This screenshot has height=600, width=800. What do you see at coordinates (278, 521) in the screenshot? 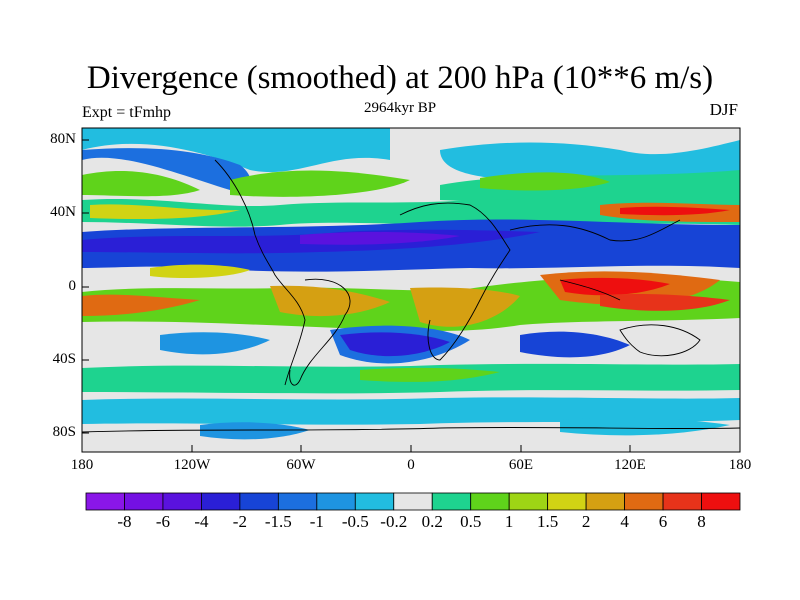
I see `colorbar-label: -1.5` at bounding box center [278, 521].